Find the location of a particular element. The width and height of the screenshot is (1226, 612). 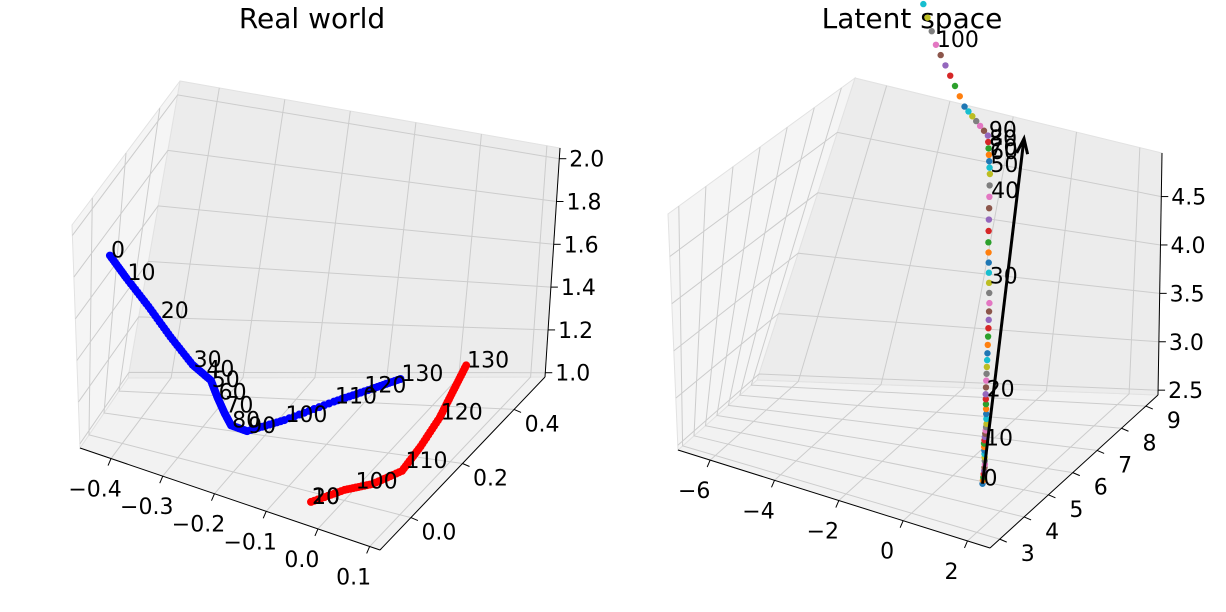

x-tick-label: 0 is located at coordinates (887, 552).